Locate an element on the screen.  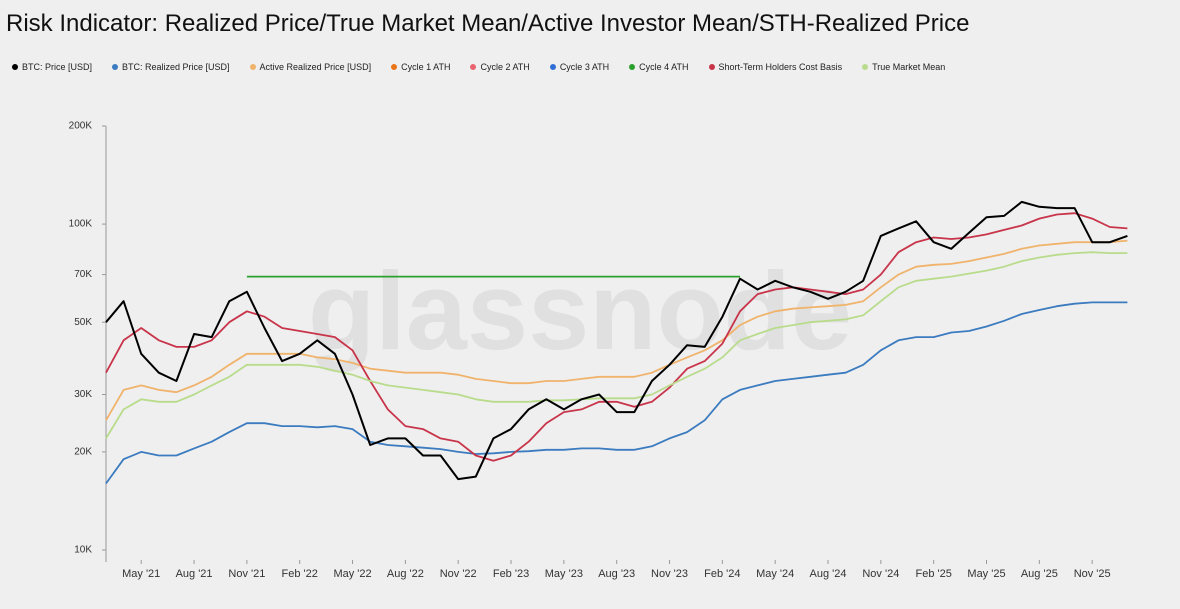
legend-label: Cycle 2 ATH is located at coordinates (505, 67).